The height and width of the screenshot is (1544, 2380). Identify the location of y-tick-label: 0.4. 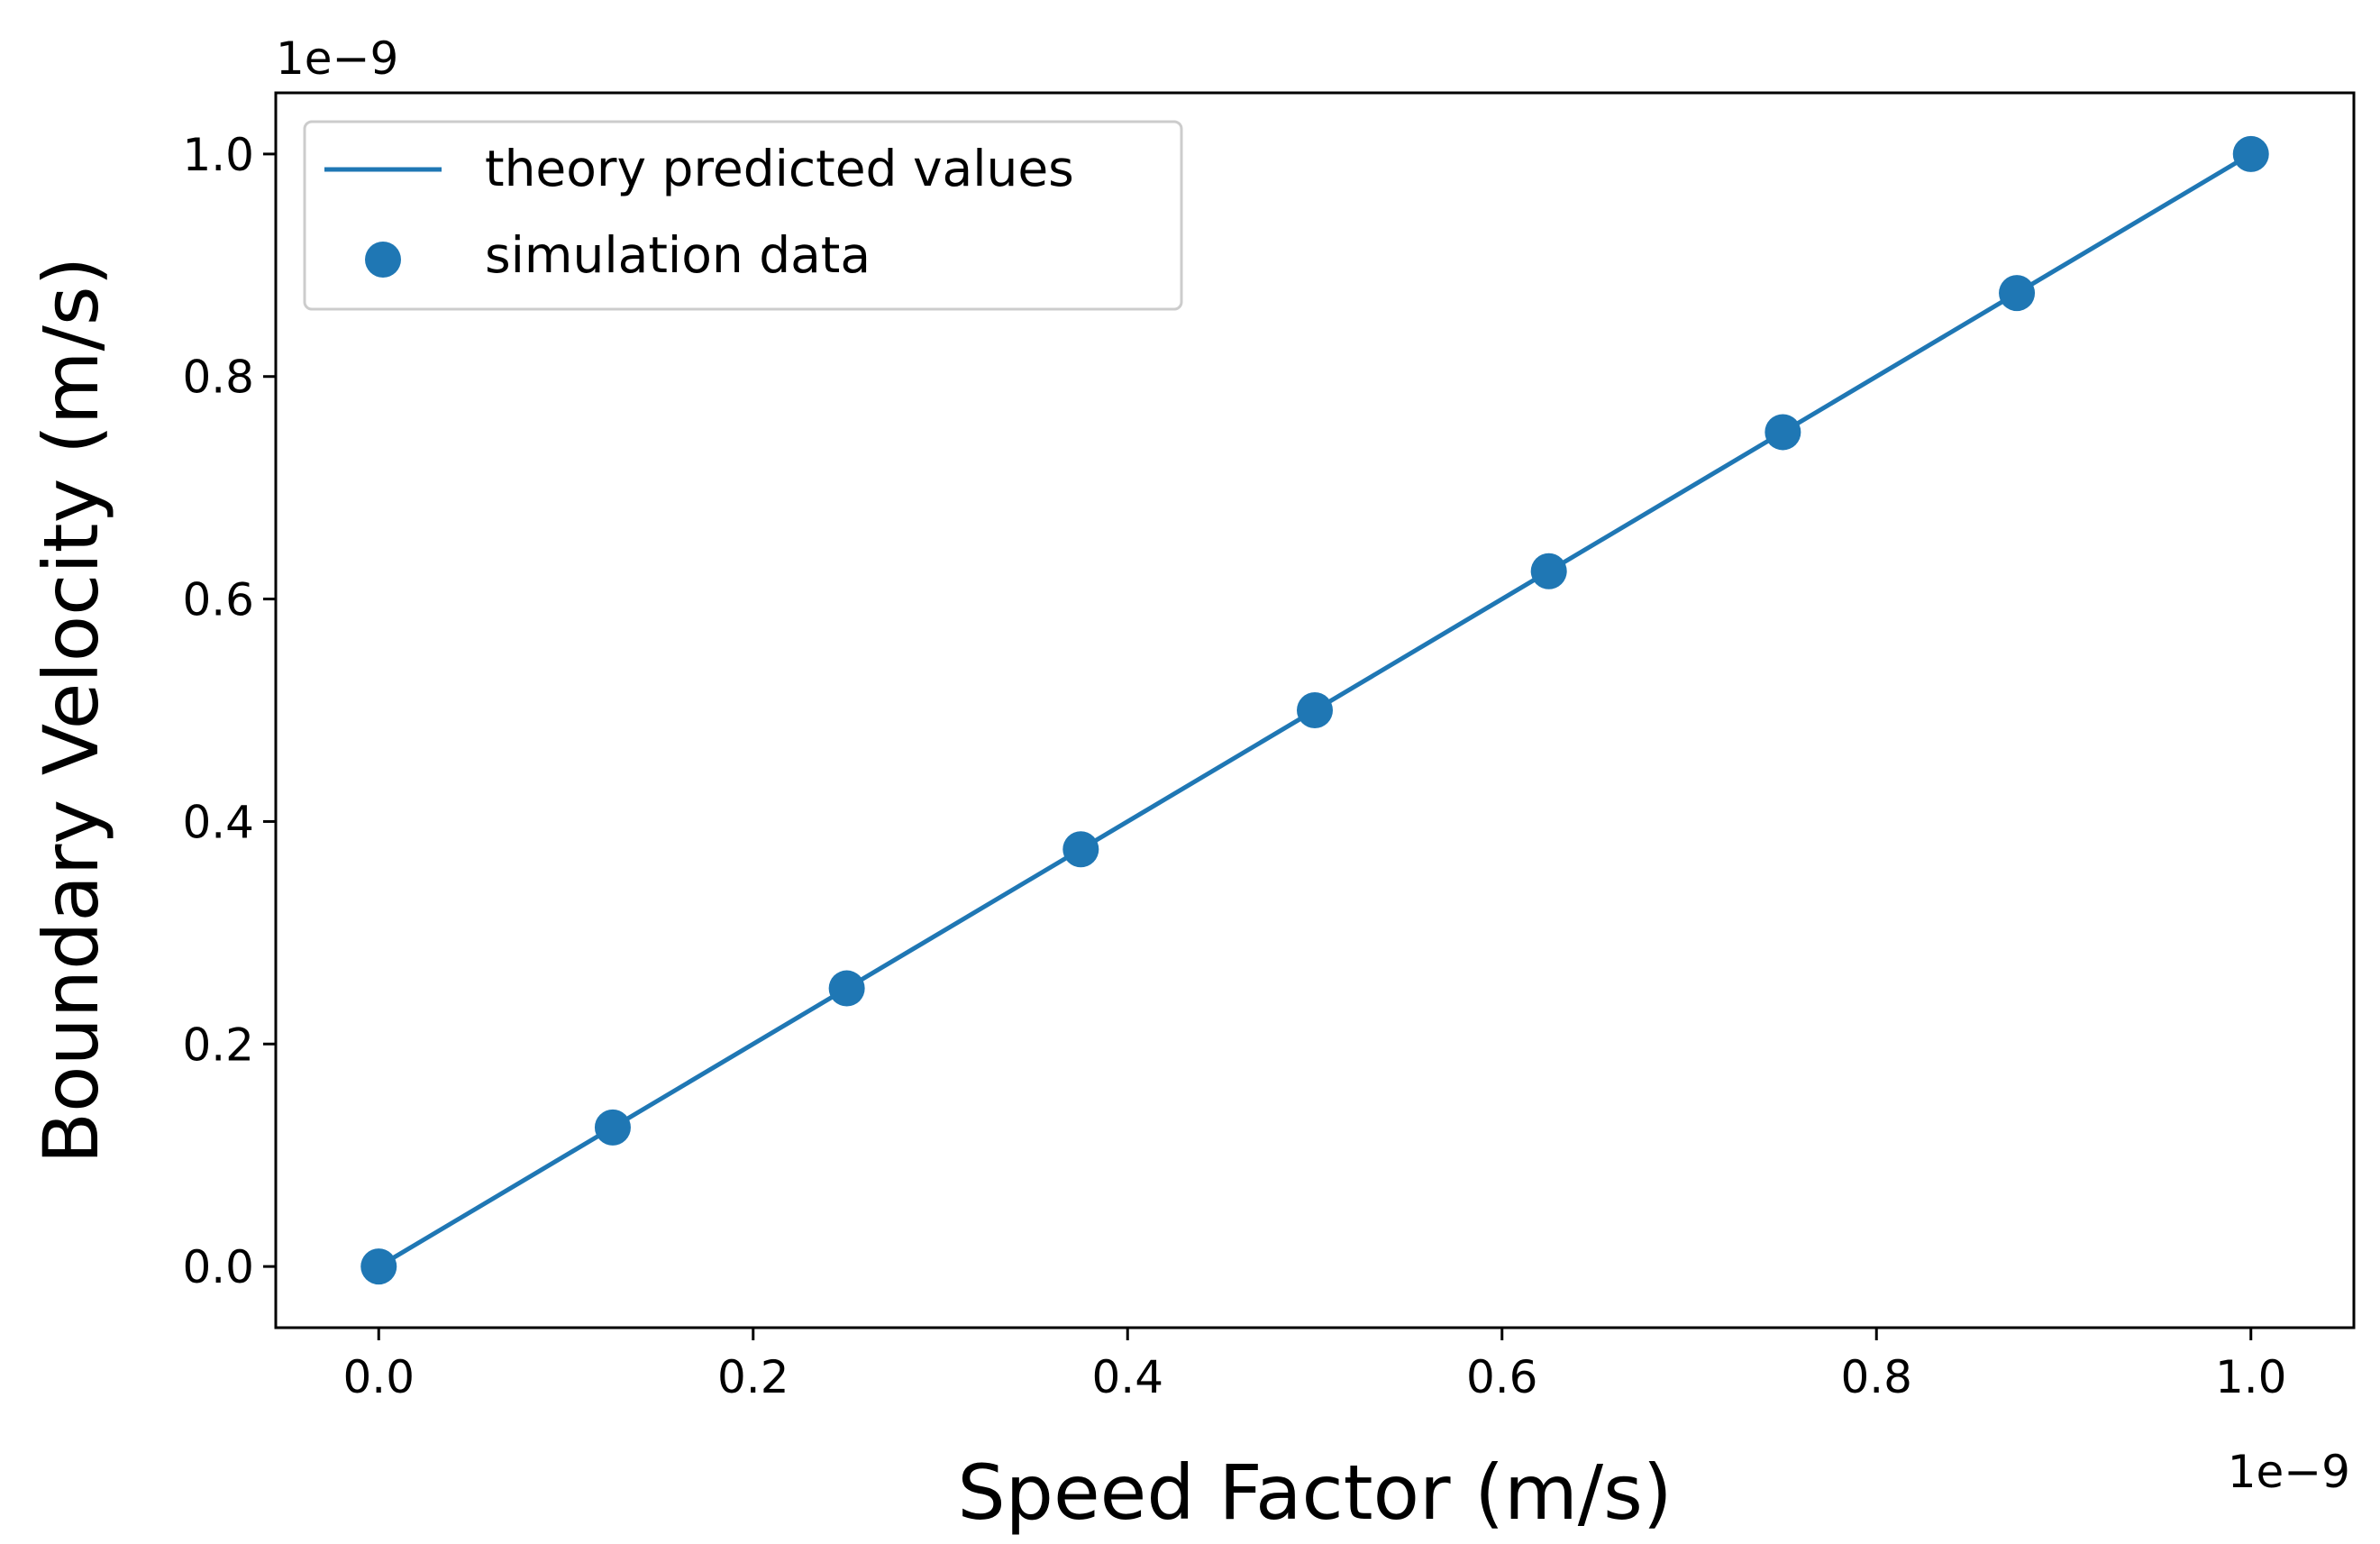
(218, 822).